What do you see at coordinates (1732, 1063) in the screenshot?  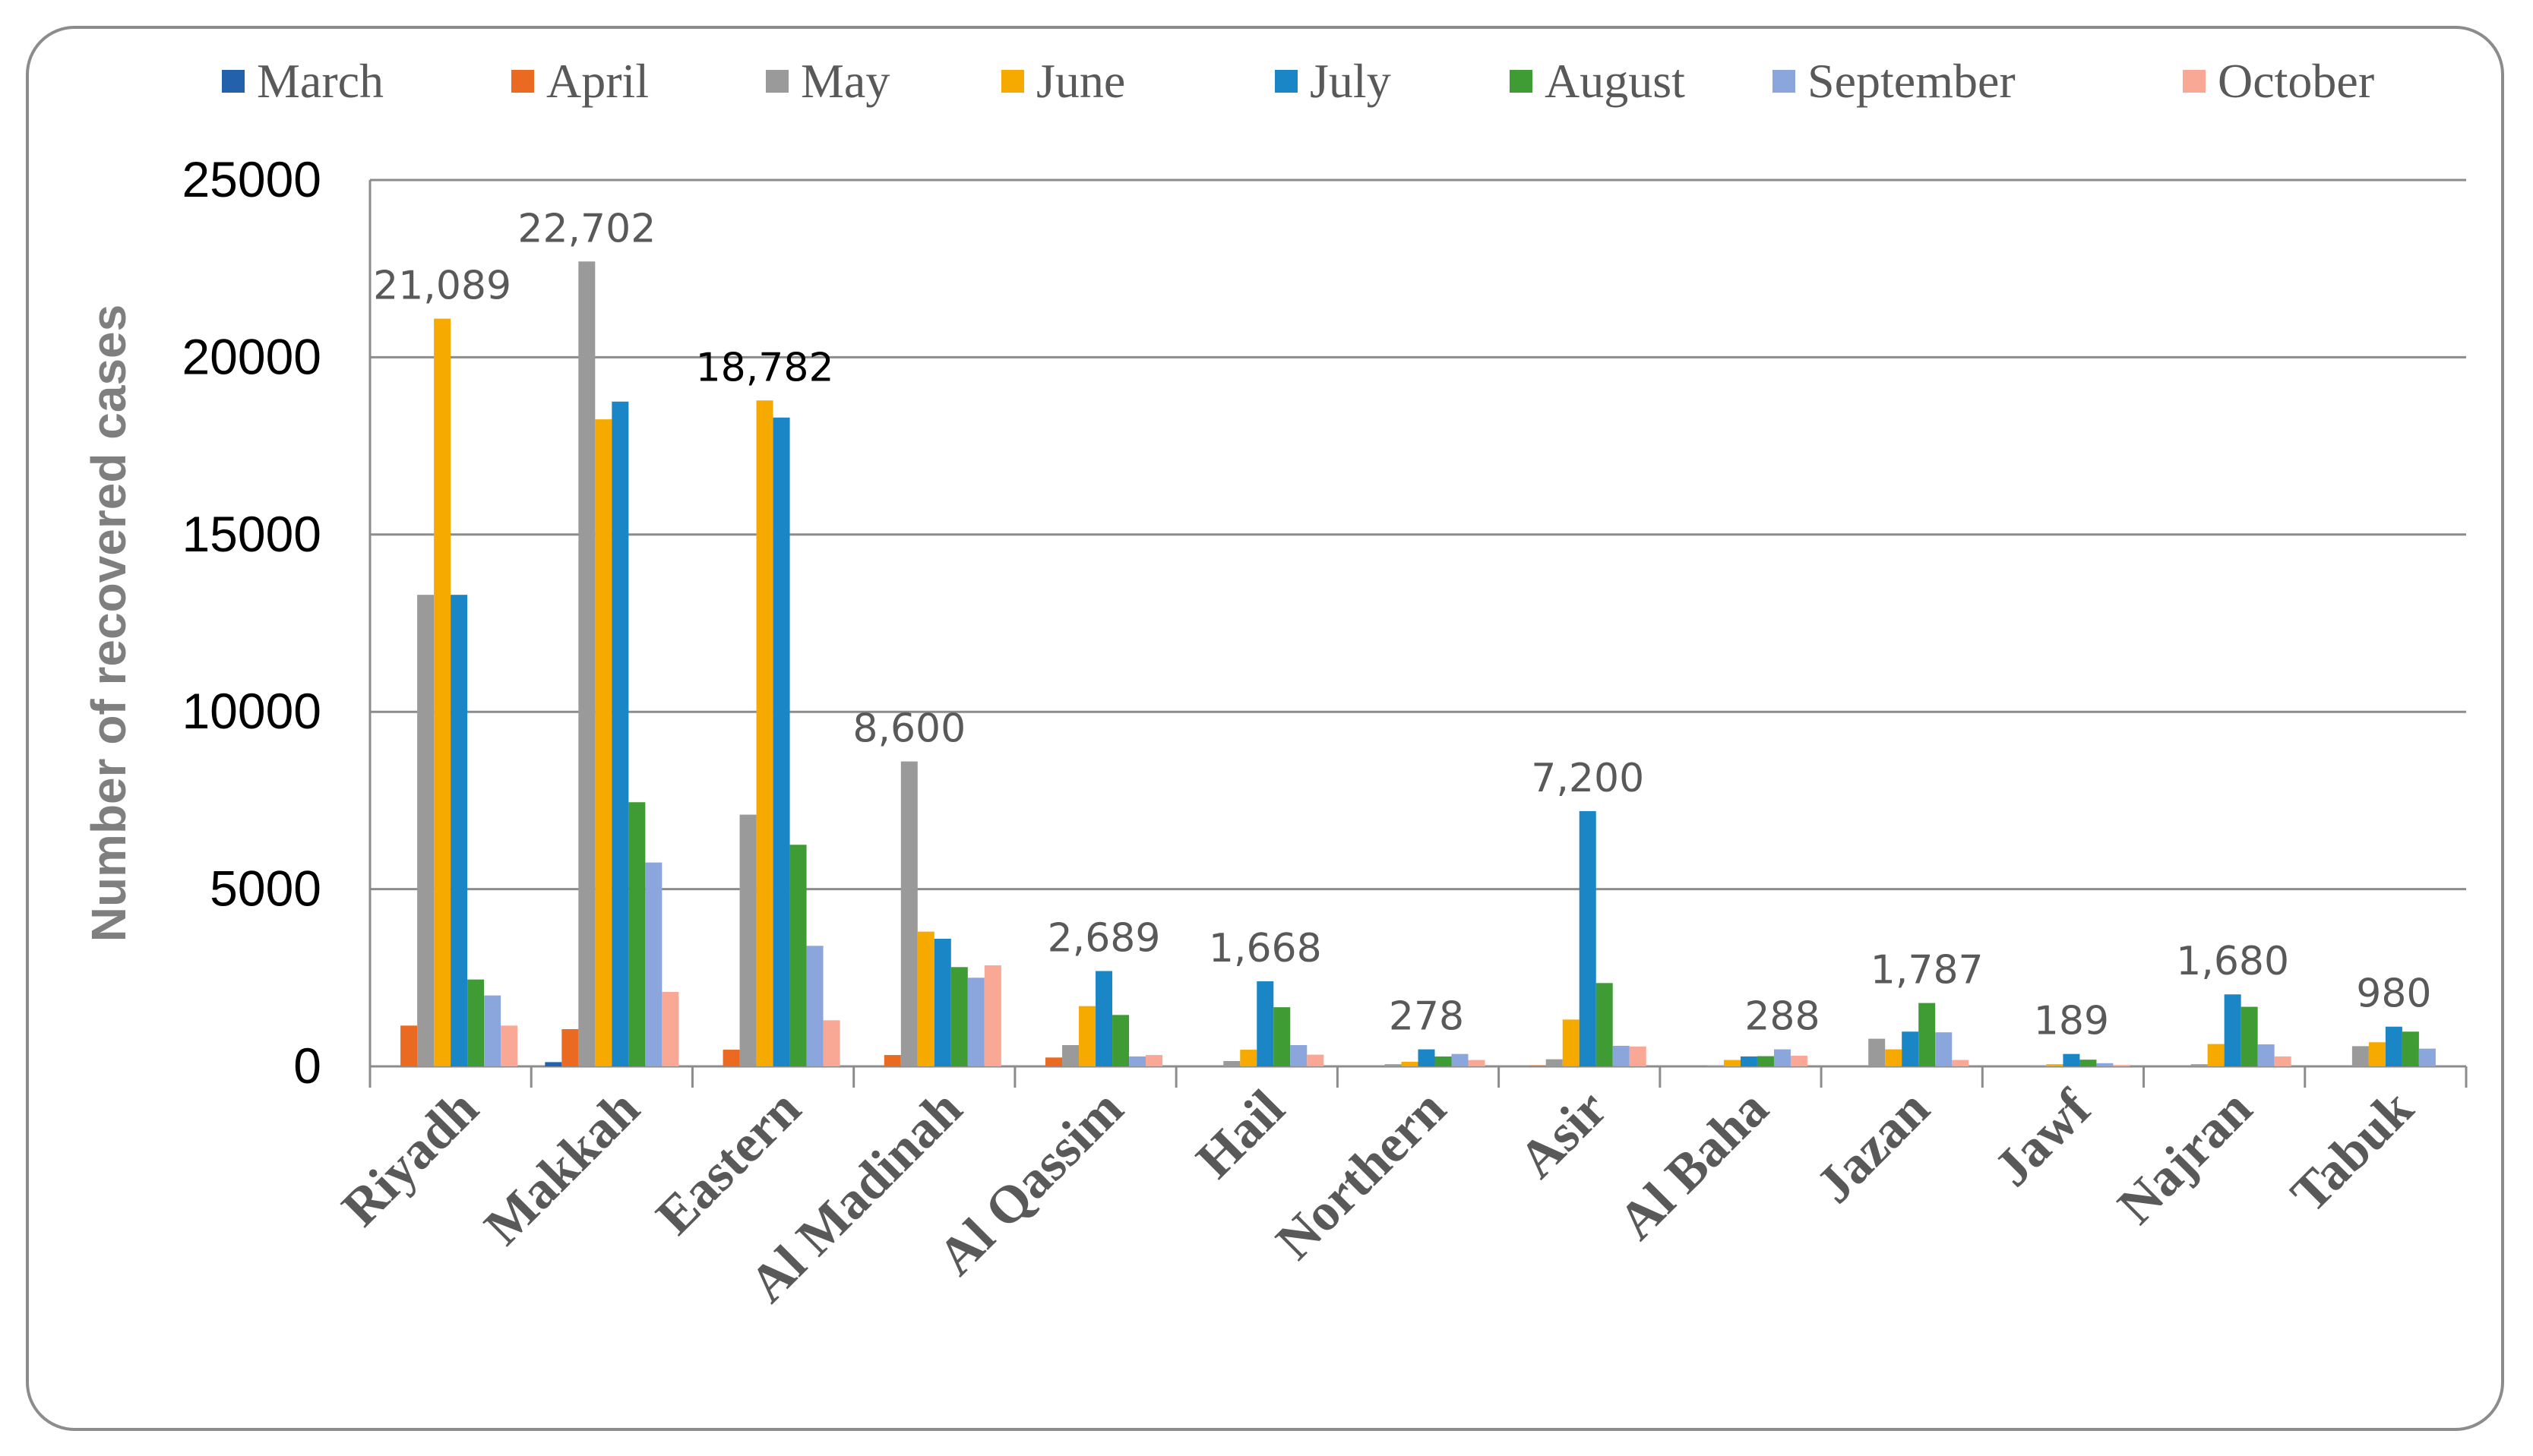 I see `bar-june-al-baha` at bounding box center [1732, 1063].